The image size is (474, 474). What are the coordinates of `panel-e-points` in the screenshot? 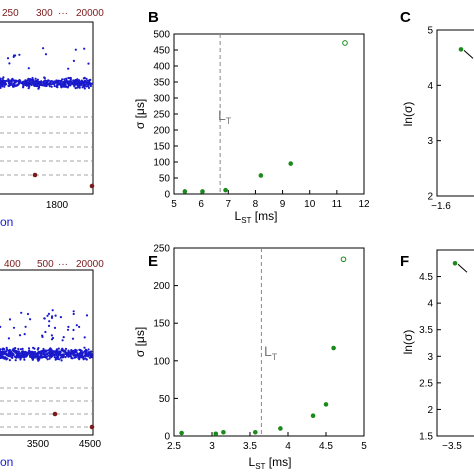 It's located at (263, 342).